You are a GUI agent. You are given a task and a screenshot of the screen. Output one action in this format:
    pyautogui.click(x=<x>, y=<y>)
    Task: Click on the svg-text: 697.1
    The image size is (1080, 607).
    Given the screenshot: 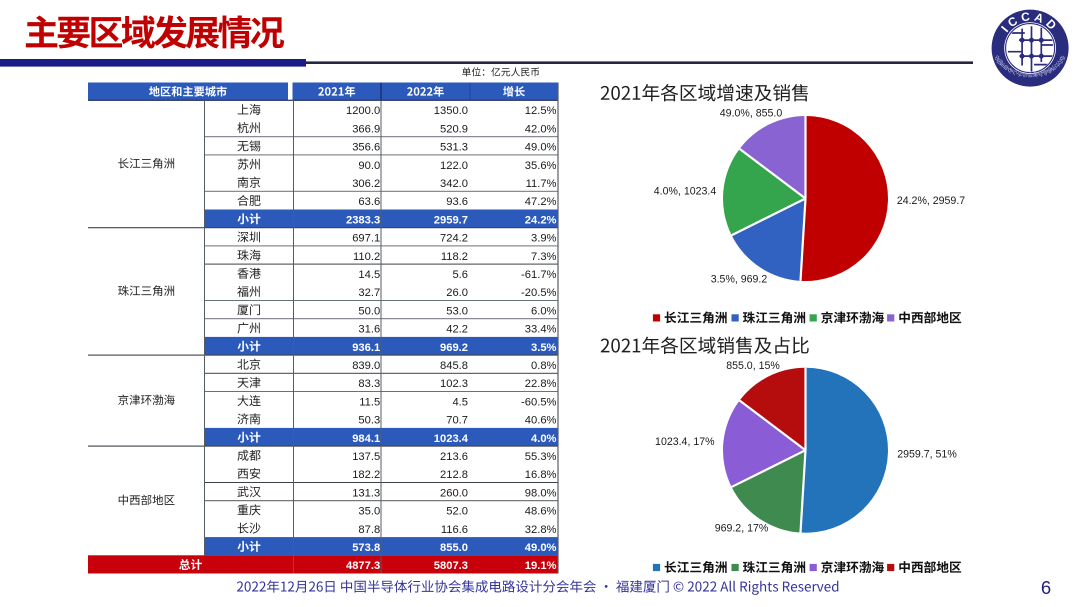 What is the action you would take?
    pyautogui.click(x=366, y=239)
    